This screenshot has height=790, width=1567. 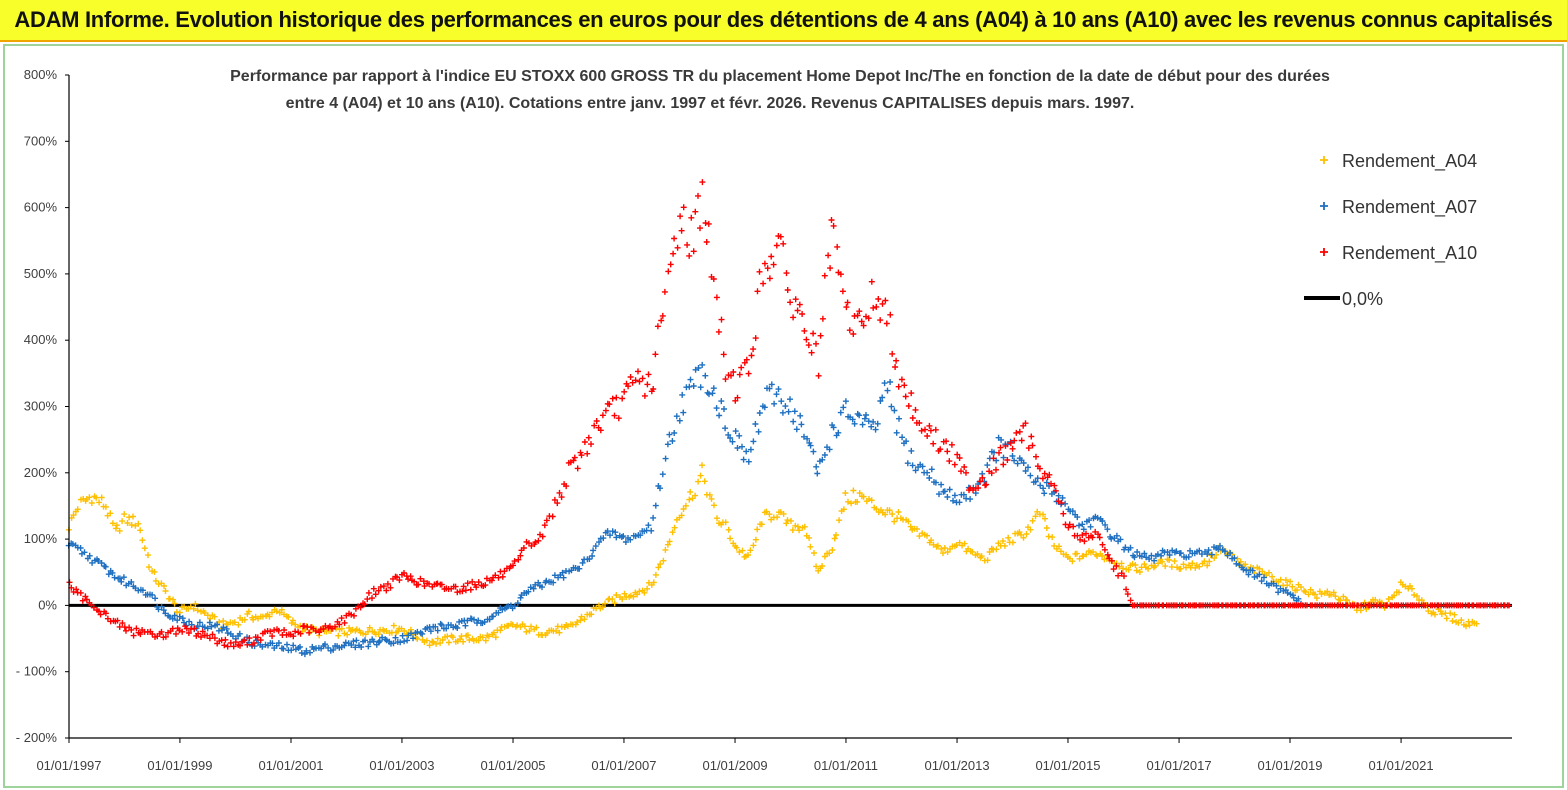 I want to click on y-tick-label: 600%, so click(x=41, y=207).